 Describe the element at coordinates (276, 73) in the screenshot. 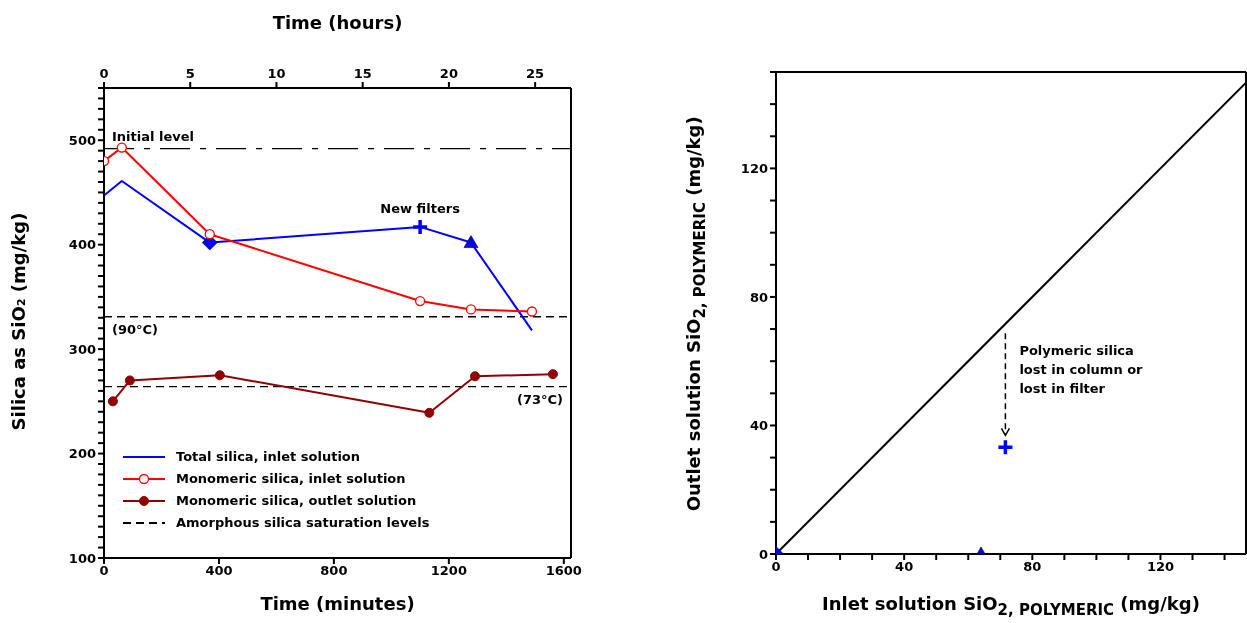

I see `x2-tick-label: 10` at that location.